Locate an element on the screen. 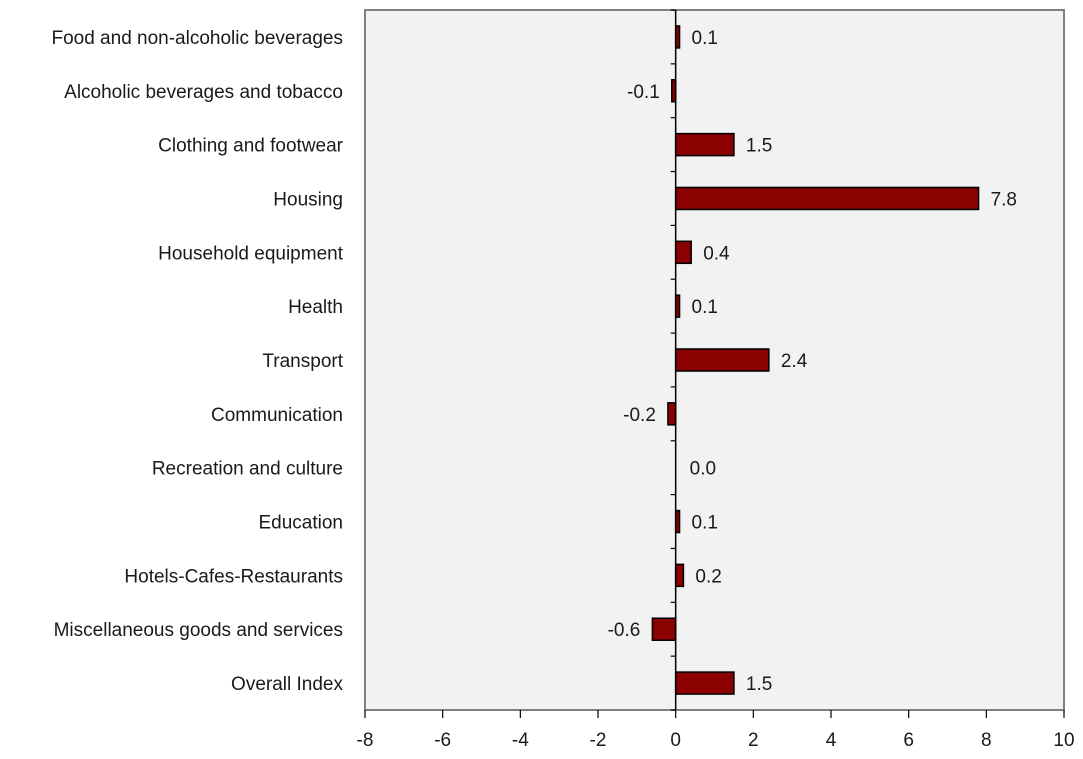 The width and height of the screenshot is (1083, 759). category-label-12: Miscellaneous goods and services is located at coordinates (198, 630).